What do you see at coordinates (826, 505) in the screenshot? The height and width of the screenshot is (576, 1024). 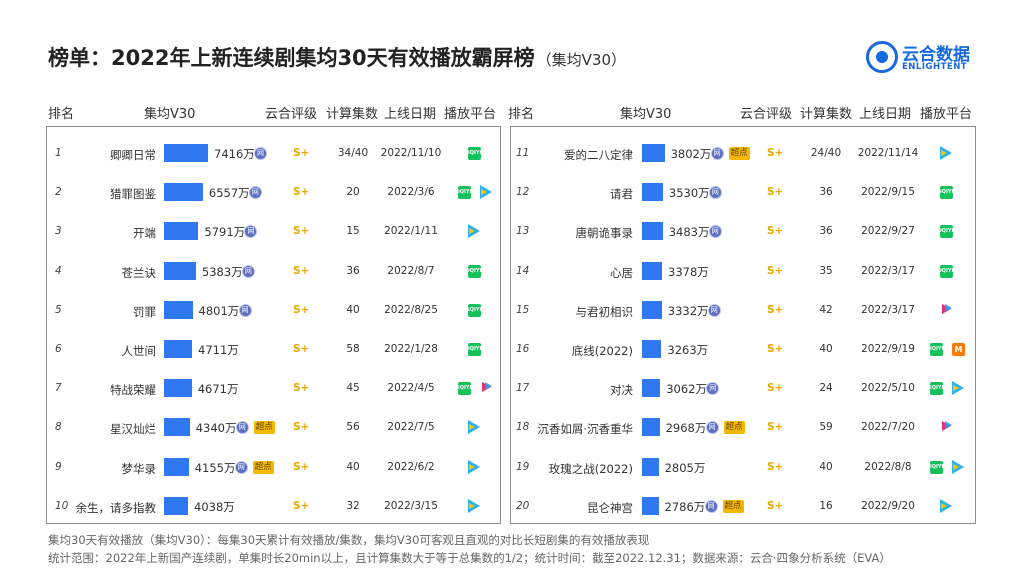 I see `episode-count: 16` at bounding box center [826, 505].